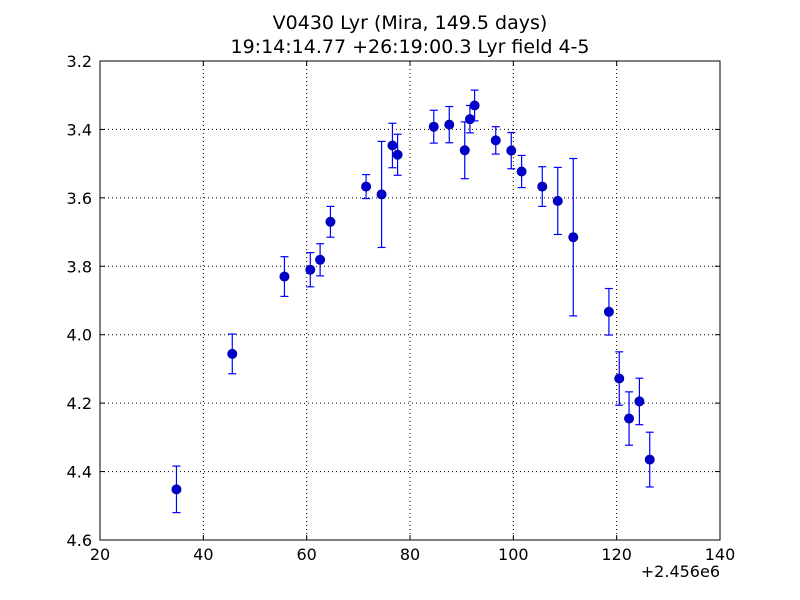  What do you see at coordinates (410, 23) in the screenshot?
I see `chart-title: V0430 Lyr (Mira, 149.5 days)` at bounding box center [410, 23].